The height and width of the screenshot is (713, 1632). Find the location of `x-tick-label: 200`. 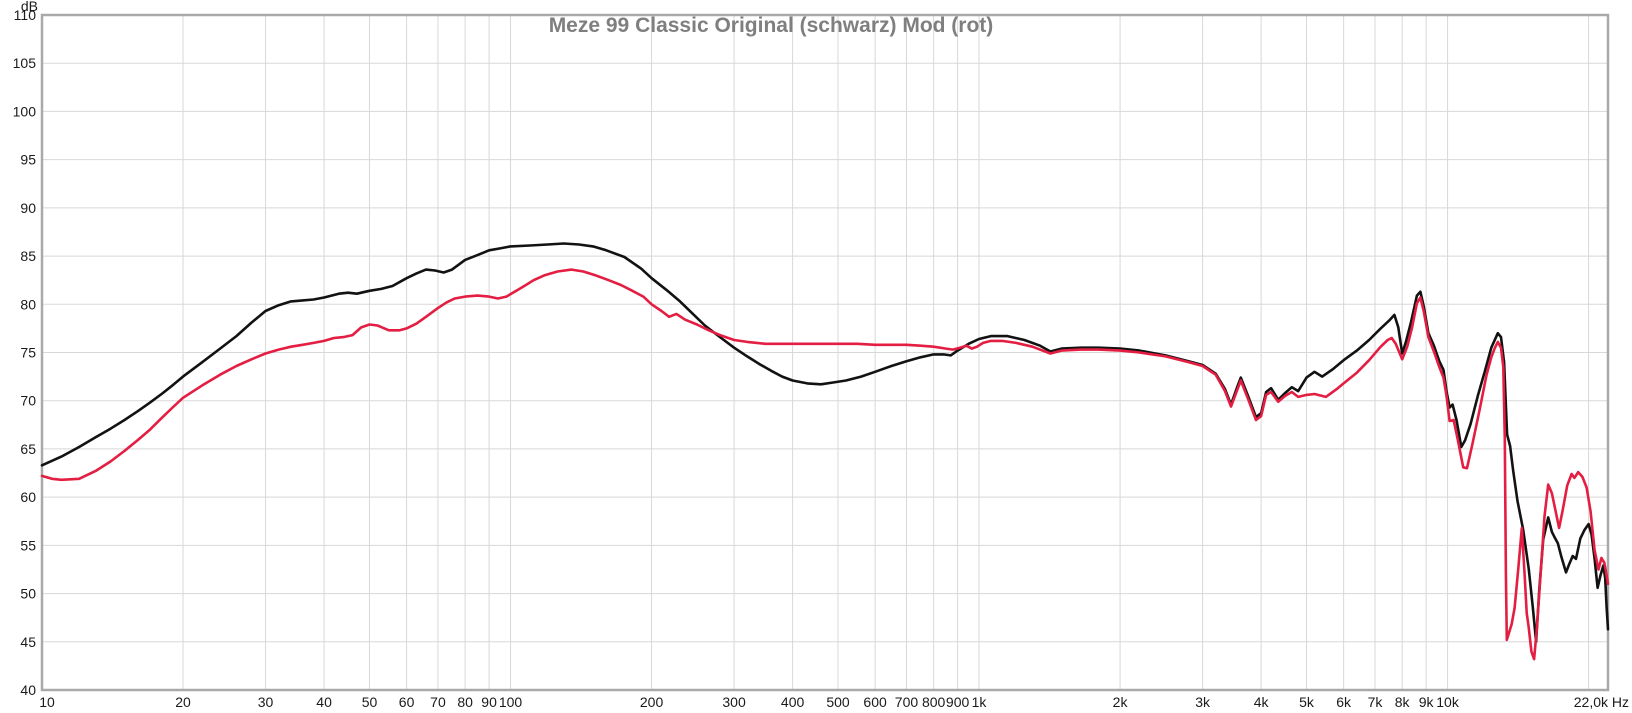

x-tick-label: 200 is located at coordinates (652, 702).